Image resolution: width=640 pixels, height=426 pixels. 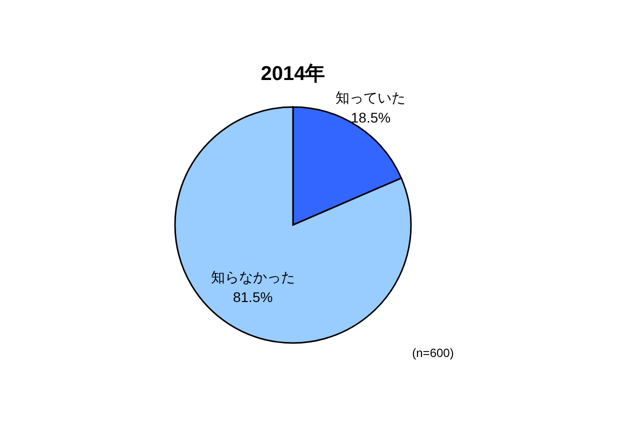 I want to click on slice-label: 知っていた, so click(x=371, y=98).